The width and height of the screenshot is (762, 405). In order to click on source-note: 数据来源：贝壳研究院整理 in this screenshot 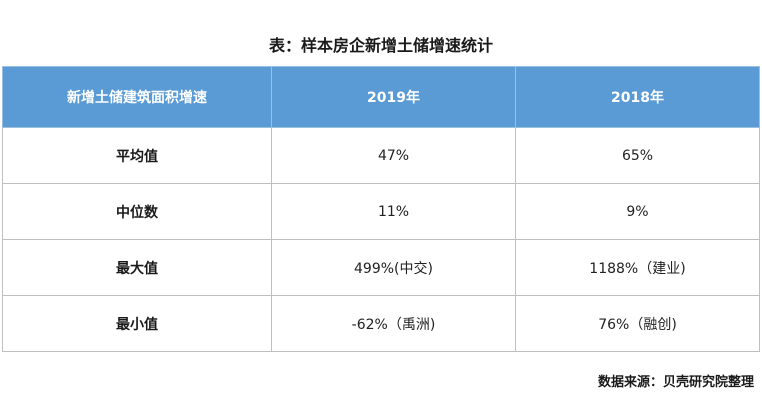, I will do `click(675, 382)`.